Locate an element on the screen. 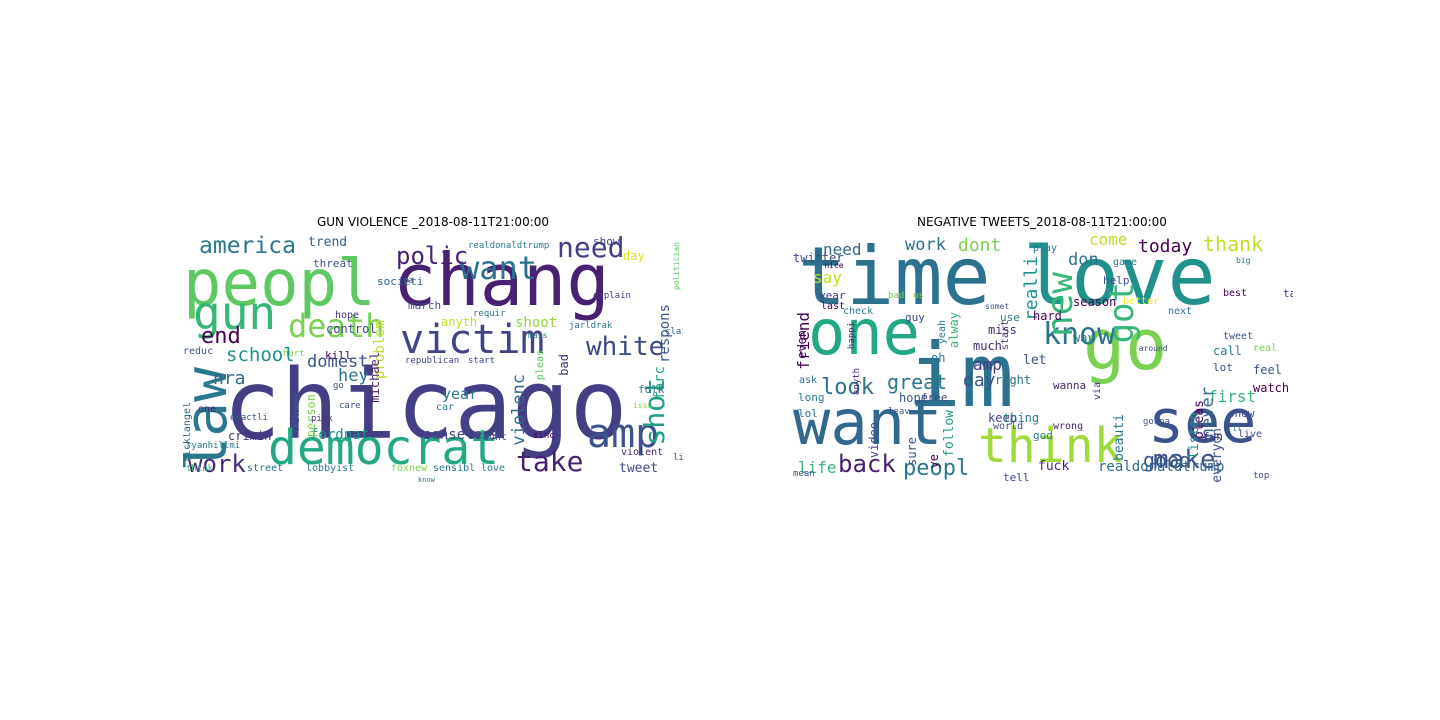  word-cloud-word: trend is located at coordinates (327, 242).